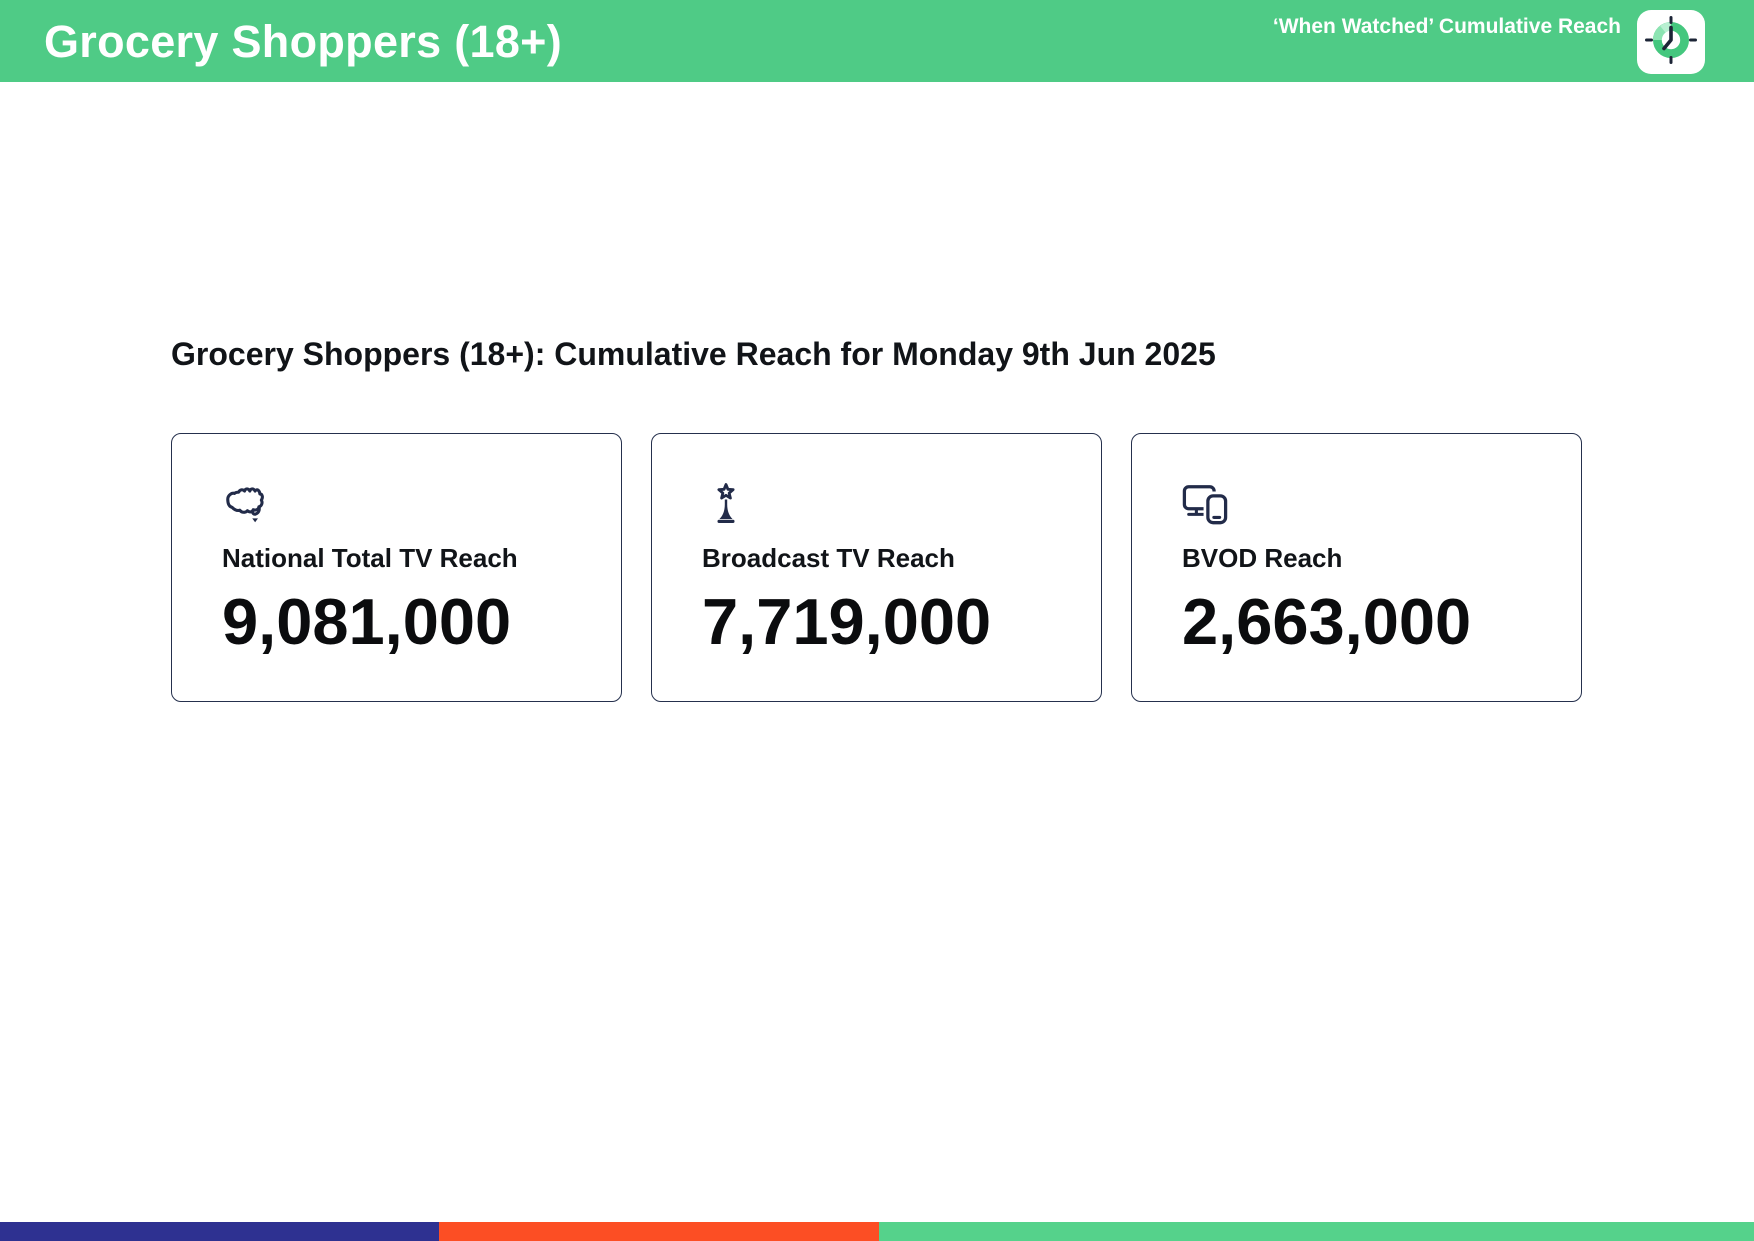 The width and height of the screenshot is (1754, 1241). What do you see at coordinates (303, 41) in the screenshot?
I see `page-title: Grocery Shoppers (18+)` at bounding box center [303, 41].